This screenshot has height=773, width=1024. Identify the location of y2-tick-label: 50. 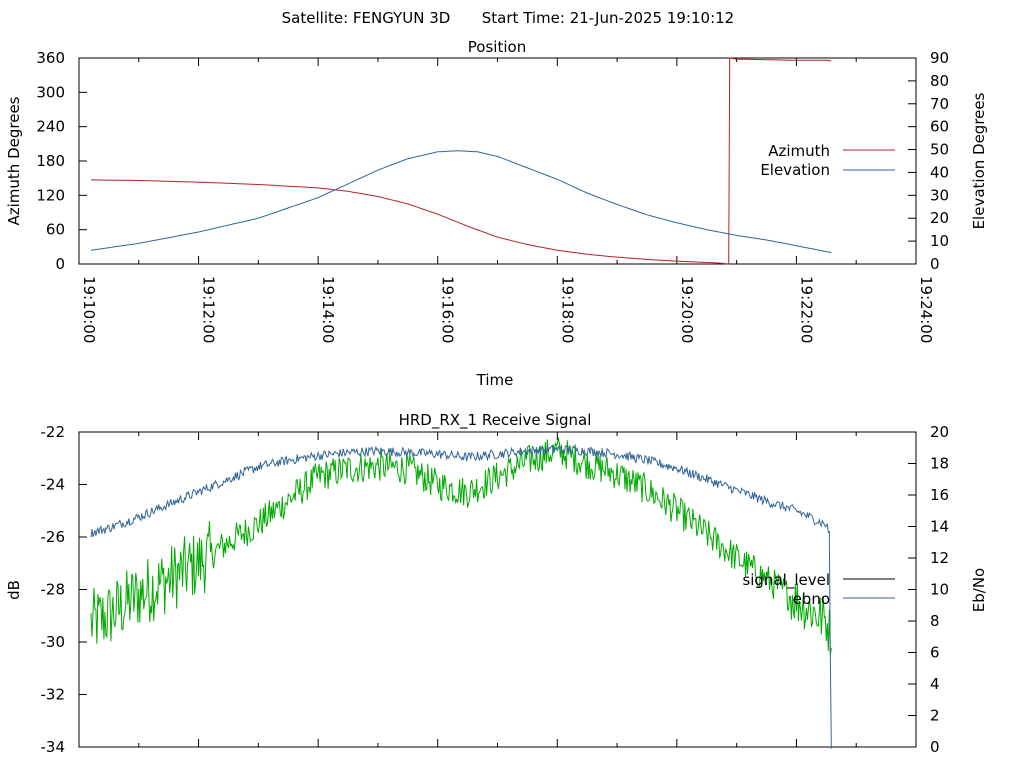
(939, 150).